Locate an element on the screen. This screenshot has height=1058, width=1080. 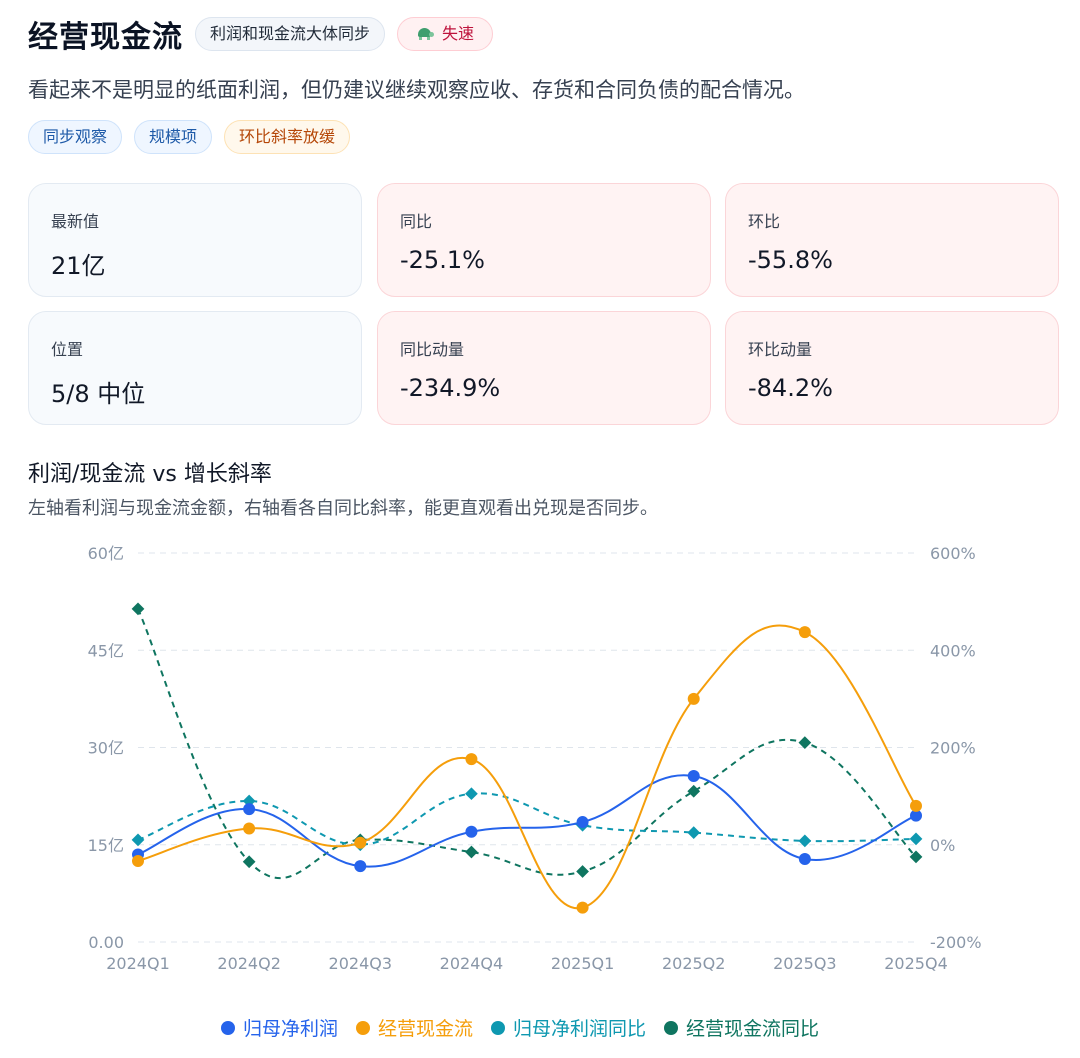
tag-list: 同步观察 规模项 环比斜率放缓 is located at coordinates (189, 137).